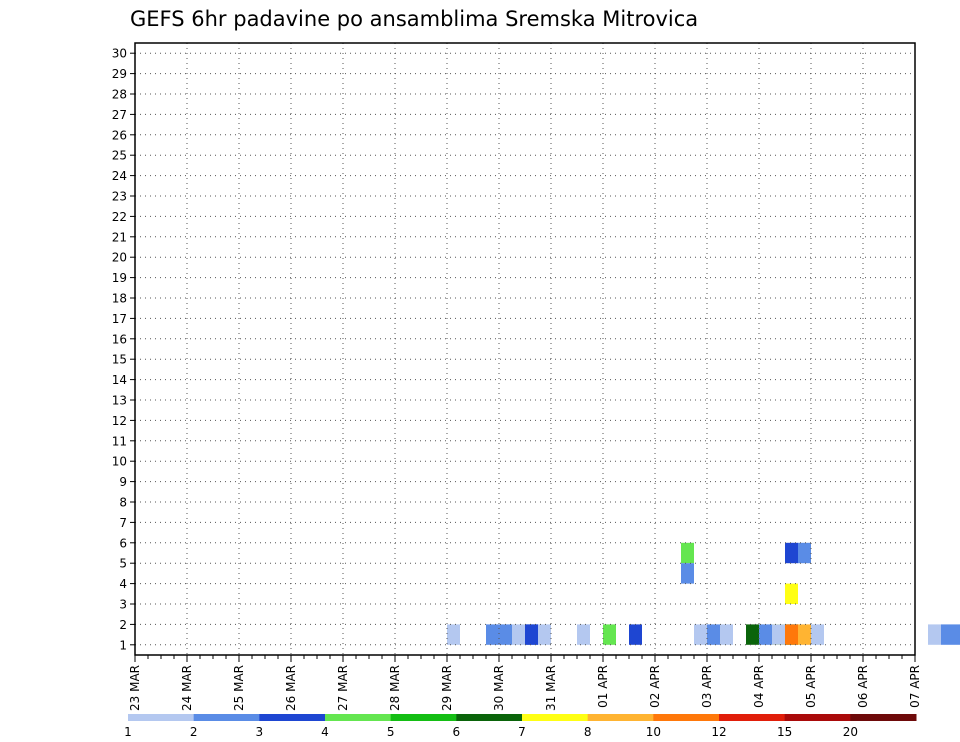 This screenshot has height=742, width=960. Describe the element at coordinates (119, 319) in the screenshot. I see `y-tick-label: 17` at that location.